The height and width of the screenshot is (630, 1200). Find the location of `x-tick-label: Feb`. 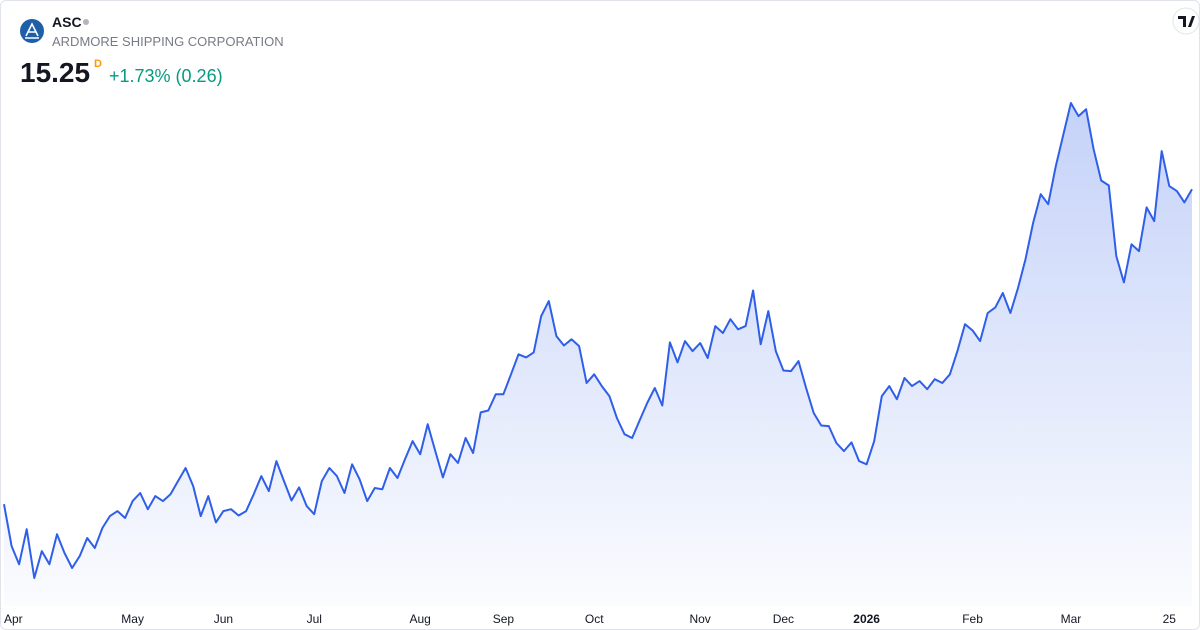

x-tick-label: Feb is located at coordinates (972, 619).